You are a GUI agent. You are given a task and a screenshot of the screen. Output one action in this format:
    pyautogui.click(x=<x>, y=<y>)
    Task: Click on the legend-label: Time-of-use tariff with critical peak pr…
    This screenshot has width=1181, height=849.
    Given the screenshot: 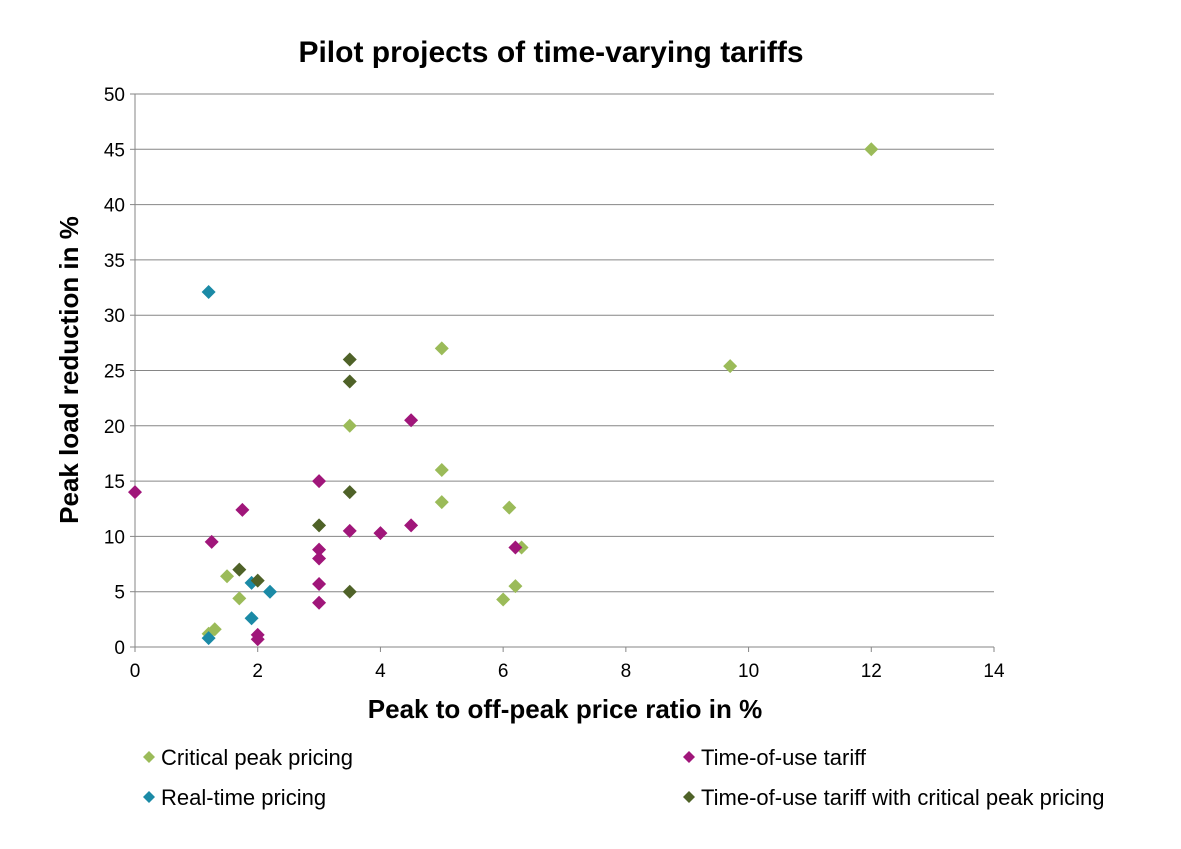 What is the action you would take?
    pyautogui.click(x=902, y=797)
    